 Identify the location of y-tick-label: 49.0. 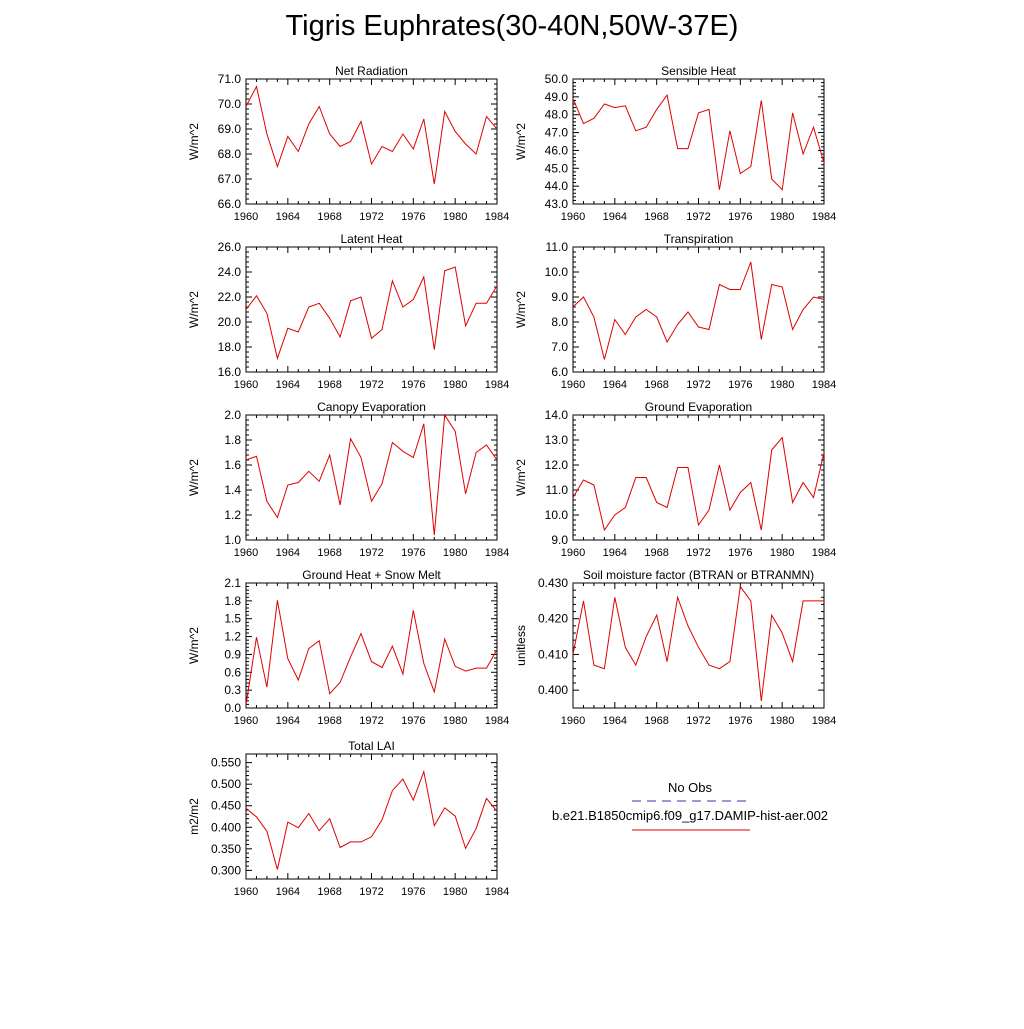
(557, 97).